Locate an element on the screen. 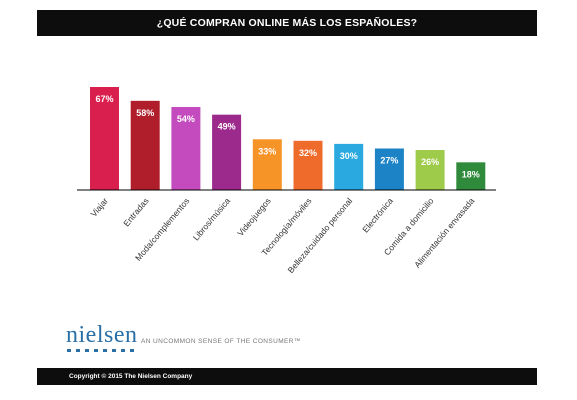 The height and width of the screenshot is (400, 577). data-label-2: 58% is located at coordinates (145, 113).